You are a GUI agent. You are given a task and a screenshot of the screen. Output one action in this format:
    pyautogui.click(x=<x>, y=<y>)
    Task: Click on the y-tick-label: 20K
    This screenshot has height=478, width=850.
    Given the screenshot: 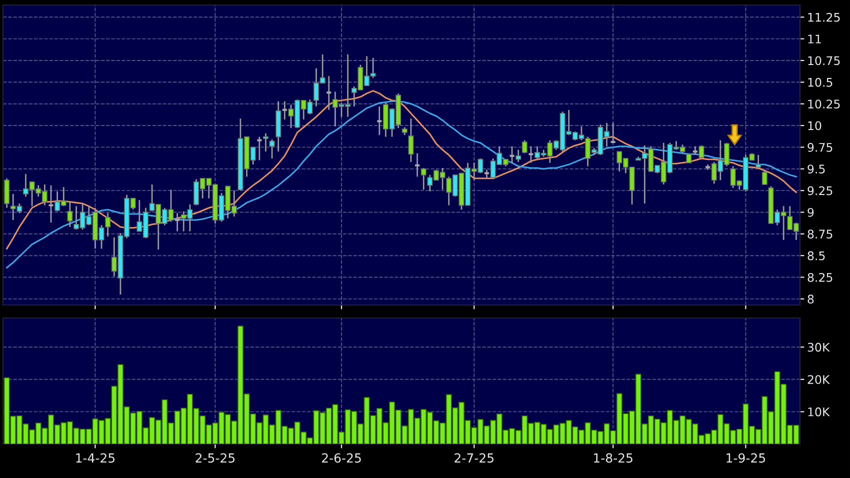 What is the action you would take?
    pyautogui.click(x=819, y=379)
    